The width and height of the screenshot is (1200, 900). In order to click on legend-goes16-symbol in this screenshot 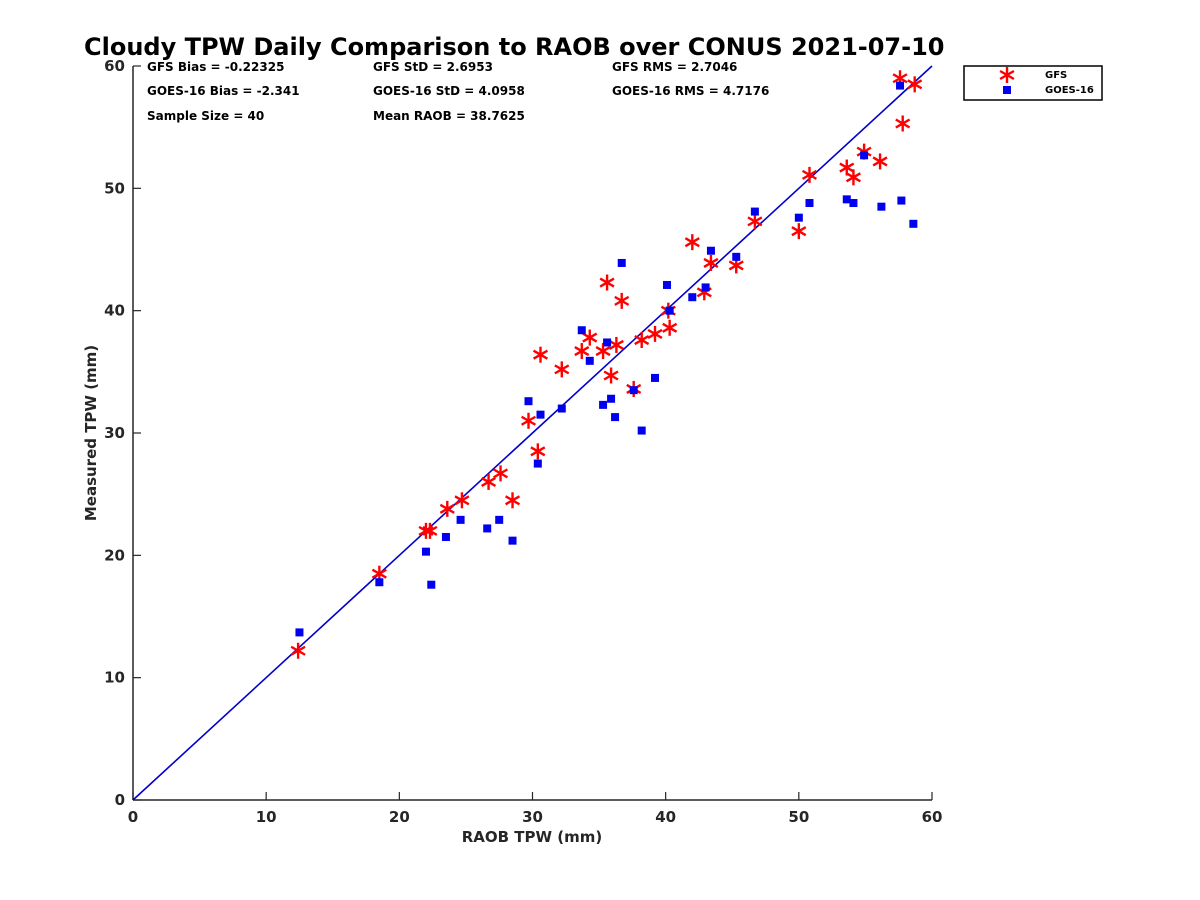, I will do `click(1007, 90)`.